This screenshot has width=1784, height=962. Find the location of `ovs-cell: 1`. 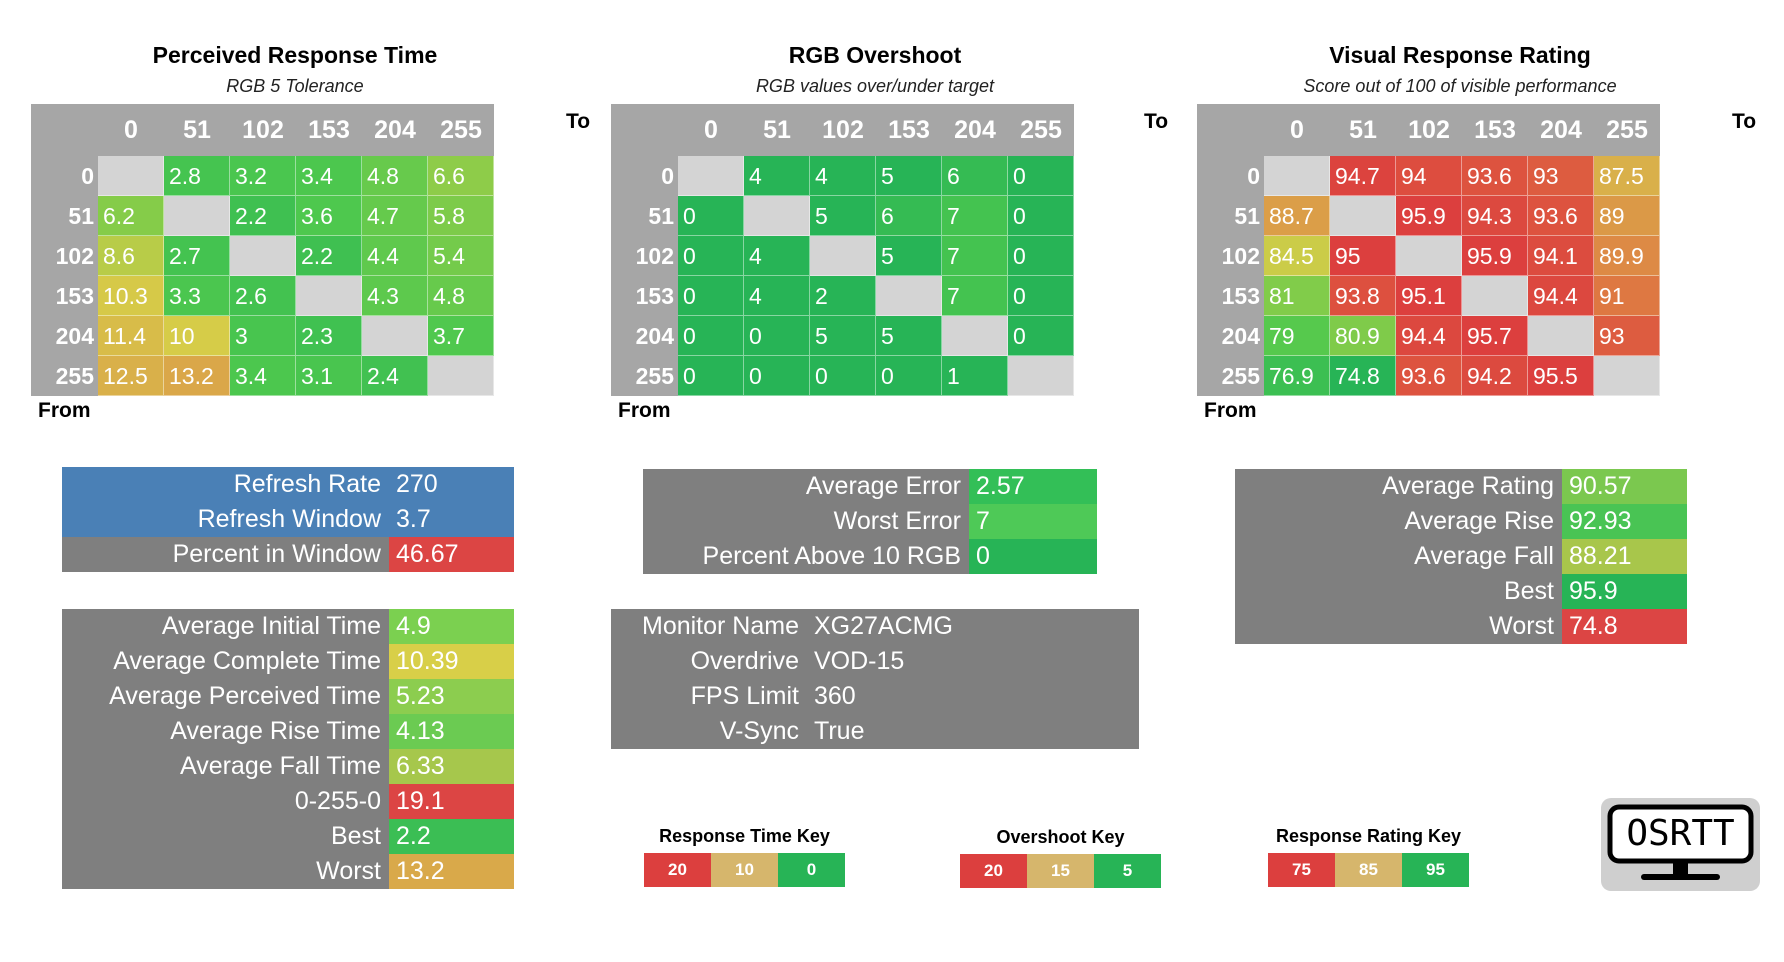

ovs-cell: 1 is located at coordinates (975, 376).